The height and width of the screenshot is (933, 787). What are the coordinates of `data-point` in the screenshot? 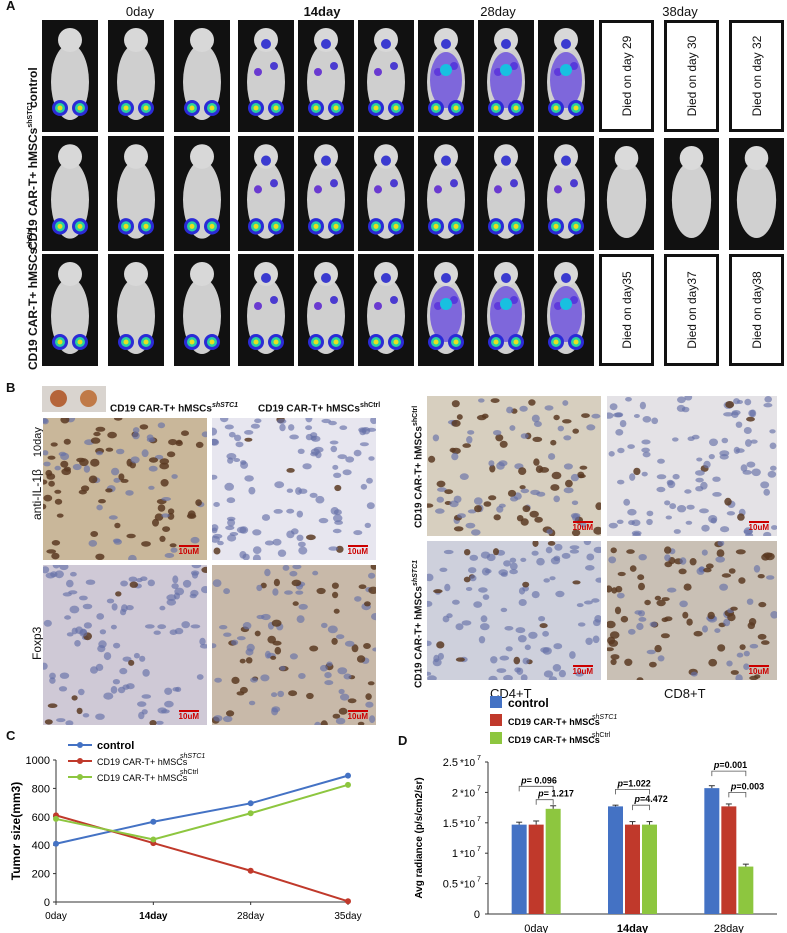 It's located at (250, 870).